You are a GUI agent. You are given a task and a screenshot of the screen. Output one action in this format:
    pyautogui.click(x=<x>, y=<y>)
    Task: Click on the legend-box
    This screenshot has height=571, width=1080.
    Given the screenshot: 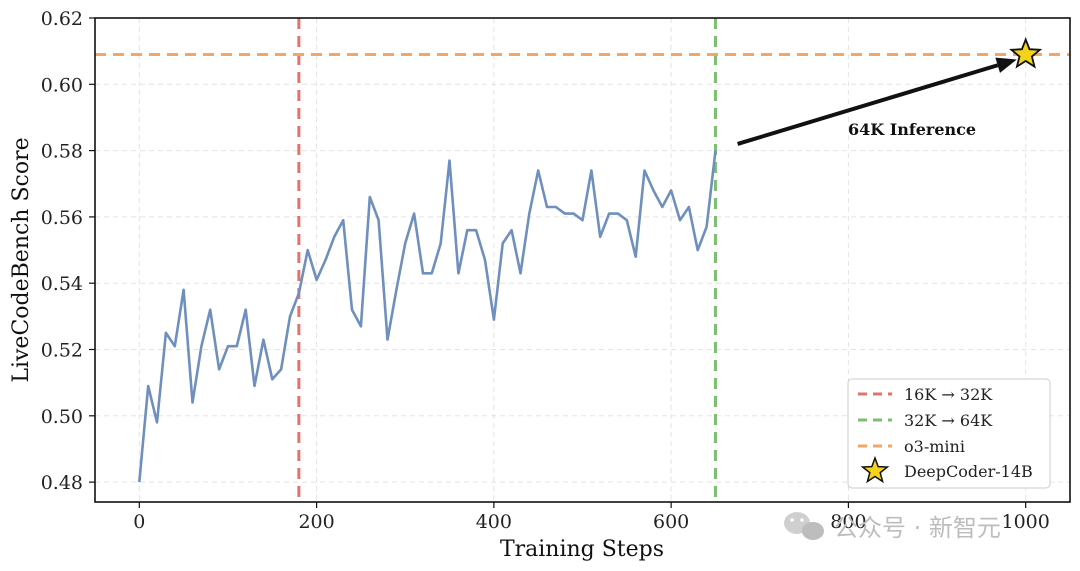 What is the action you would take?
    pyautogui.click(x=949, y=433)
    